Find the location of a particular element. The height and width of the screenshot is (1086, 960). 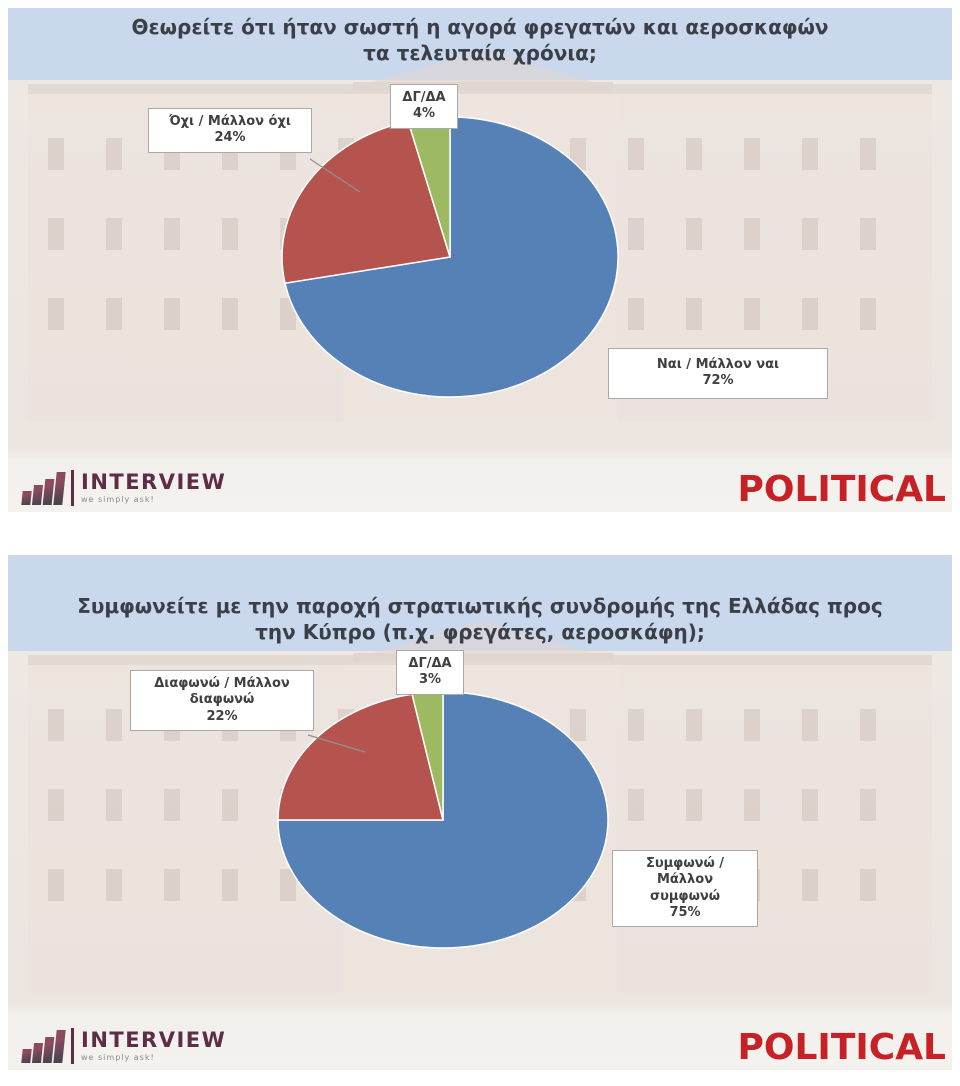

slice-callout-agree: Συμφωνώ / Μάλλον συμφωνώ 75% is located at coordinates (685, 888).